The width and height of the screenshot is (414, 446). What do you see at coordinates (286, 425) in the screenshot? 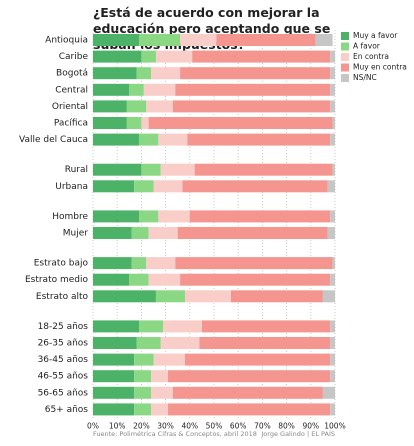
I see `x-tick-label: 80%` at bounding box center [286, 425].